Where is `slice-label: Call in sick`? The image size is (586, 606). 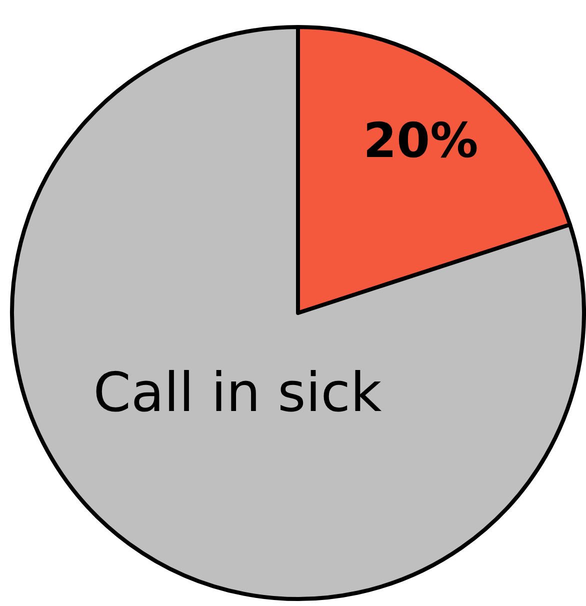
slice-label: Call in sick is located at coordinates (237, 392).